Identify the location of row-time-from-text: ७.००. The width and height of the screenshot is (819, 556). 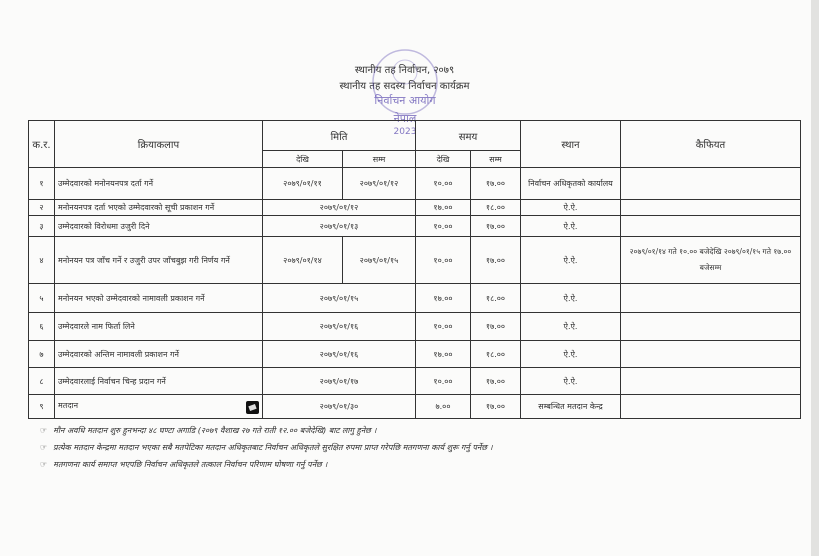
(443, 406).